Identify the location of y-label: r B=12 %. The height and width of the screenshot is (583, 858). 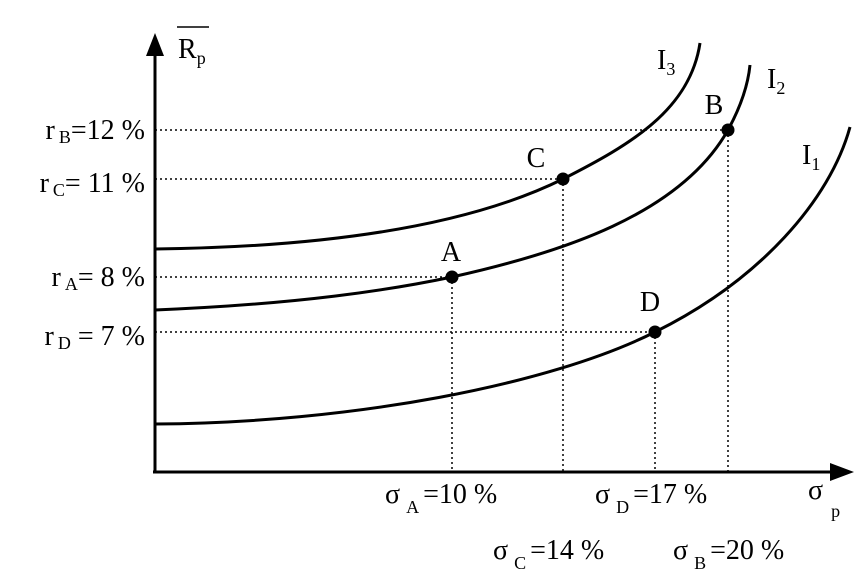
(95, 131).